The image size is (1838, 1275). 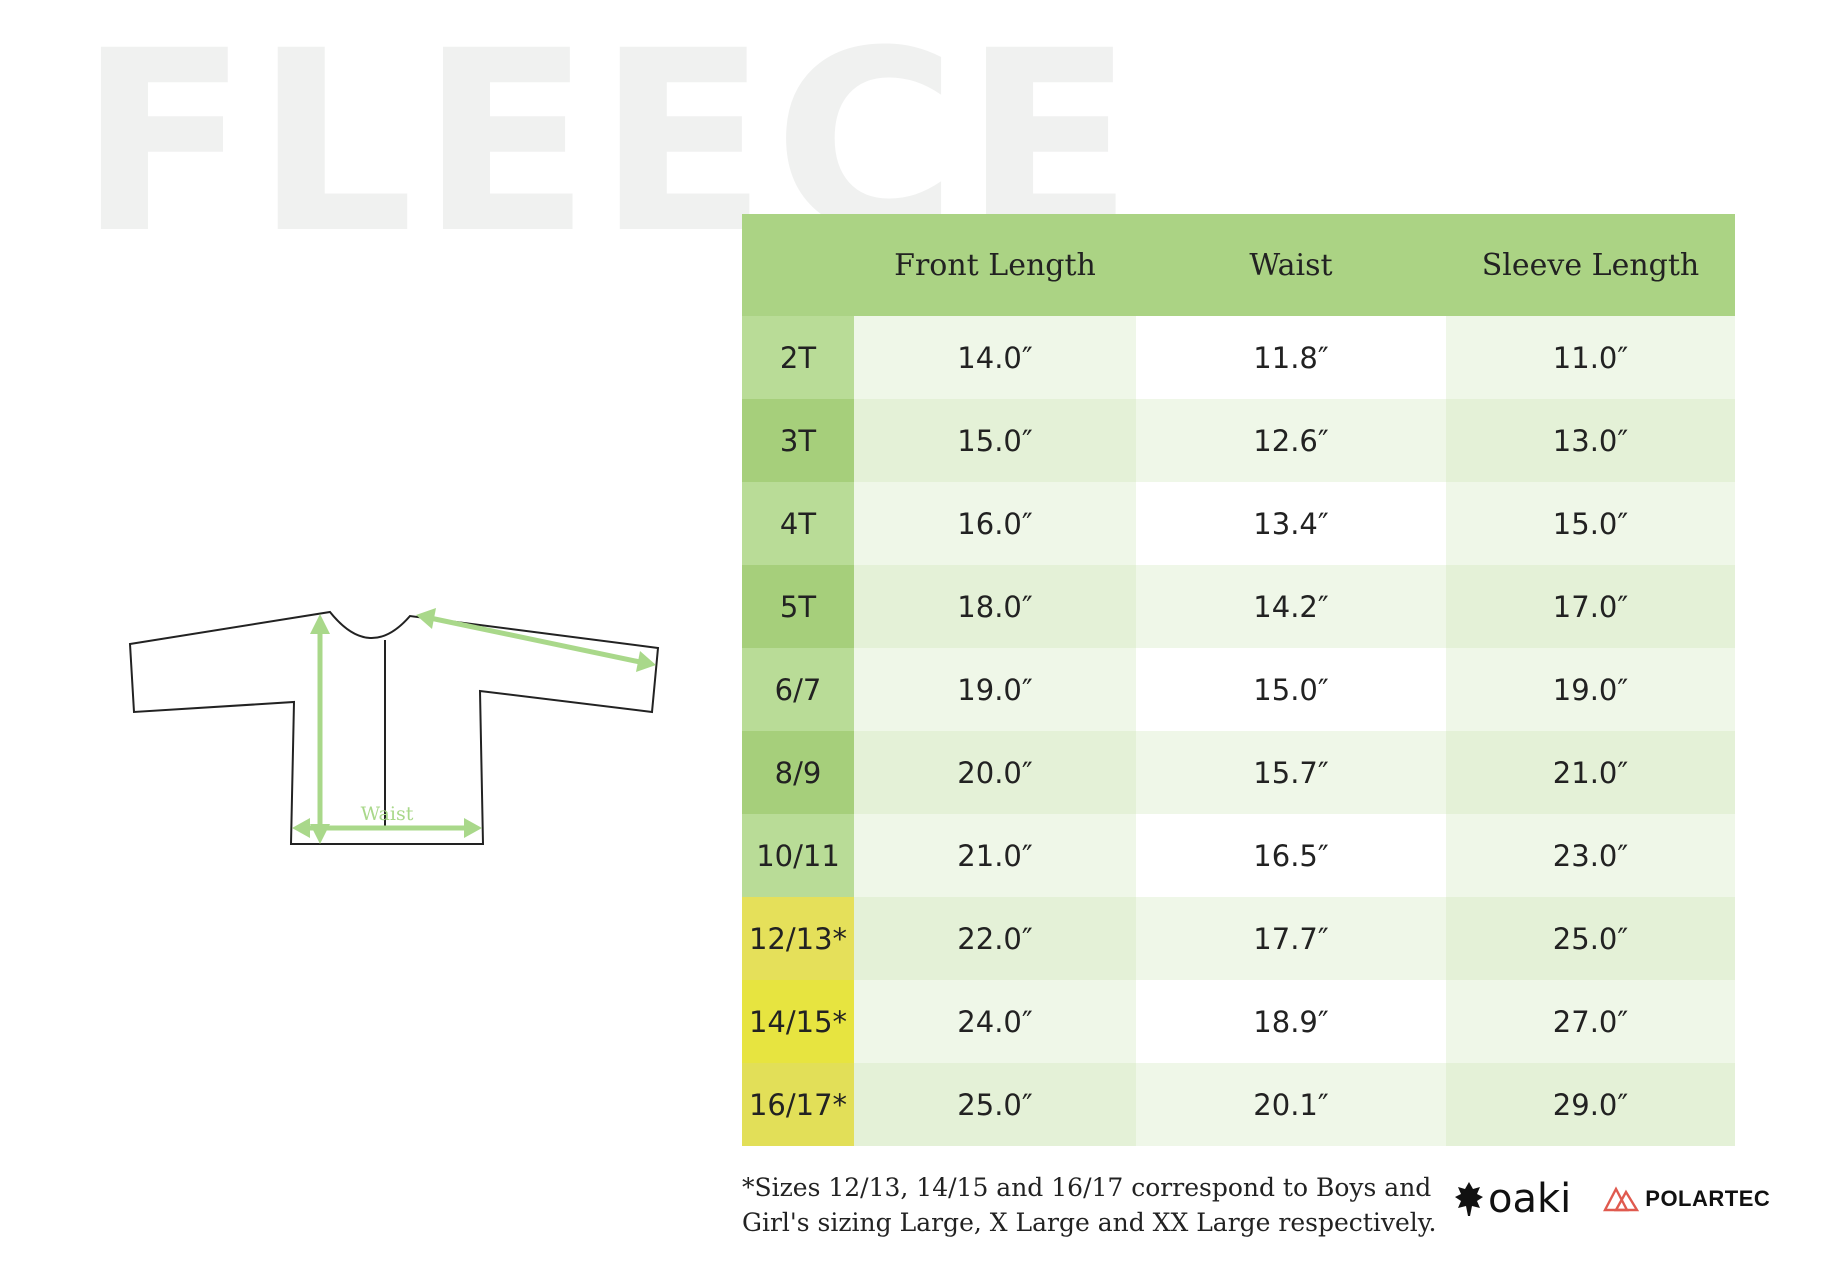 I want to click on table-row: 3T 15.0″ 12.6″ 13.0″, so click(x=1238, y=440).